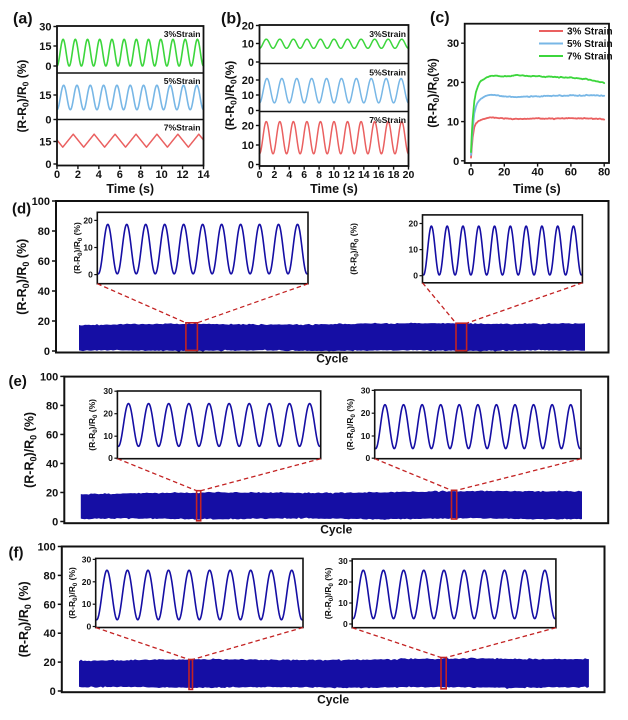  Describe the element at coordinates (590, 32) in the screenshot. I see `svg-text: 3% Strain` at that location.